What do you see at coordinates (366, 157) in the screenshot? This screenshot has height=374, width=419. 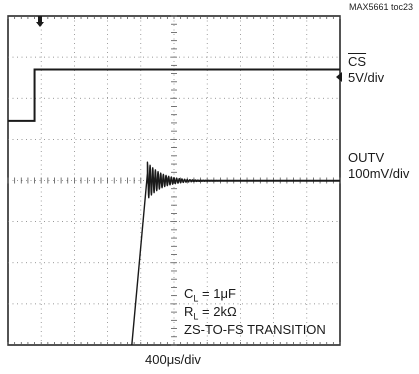 I see `outv-name: OUTV` at bounding box center [366, 157].